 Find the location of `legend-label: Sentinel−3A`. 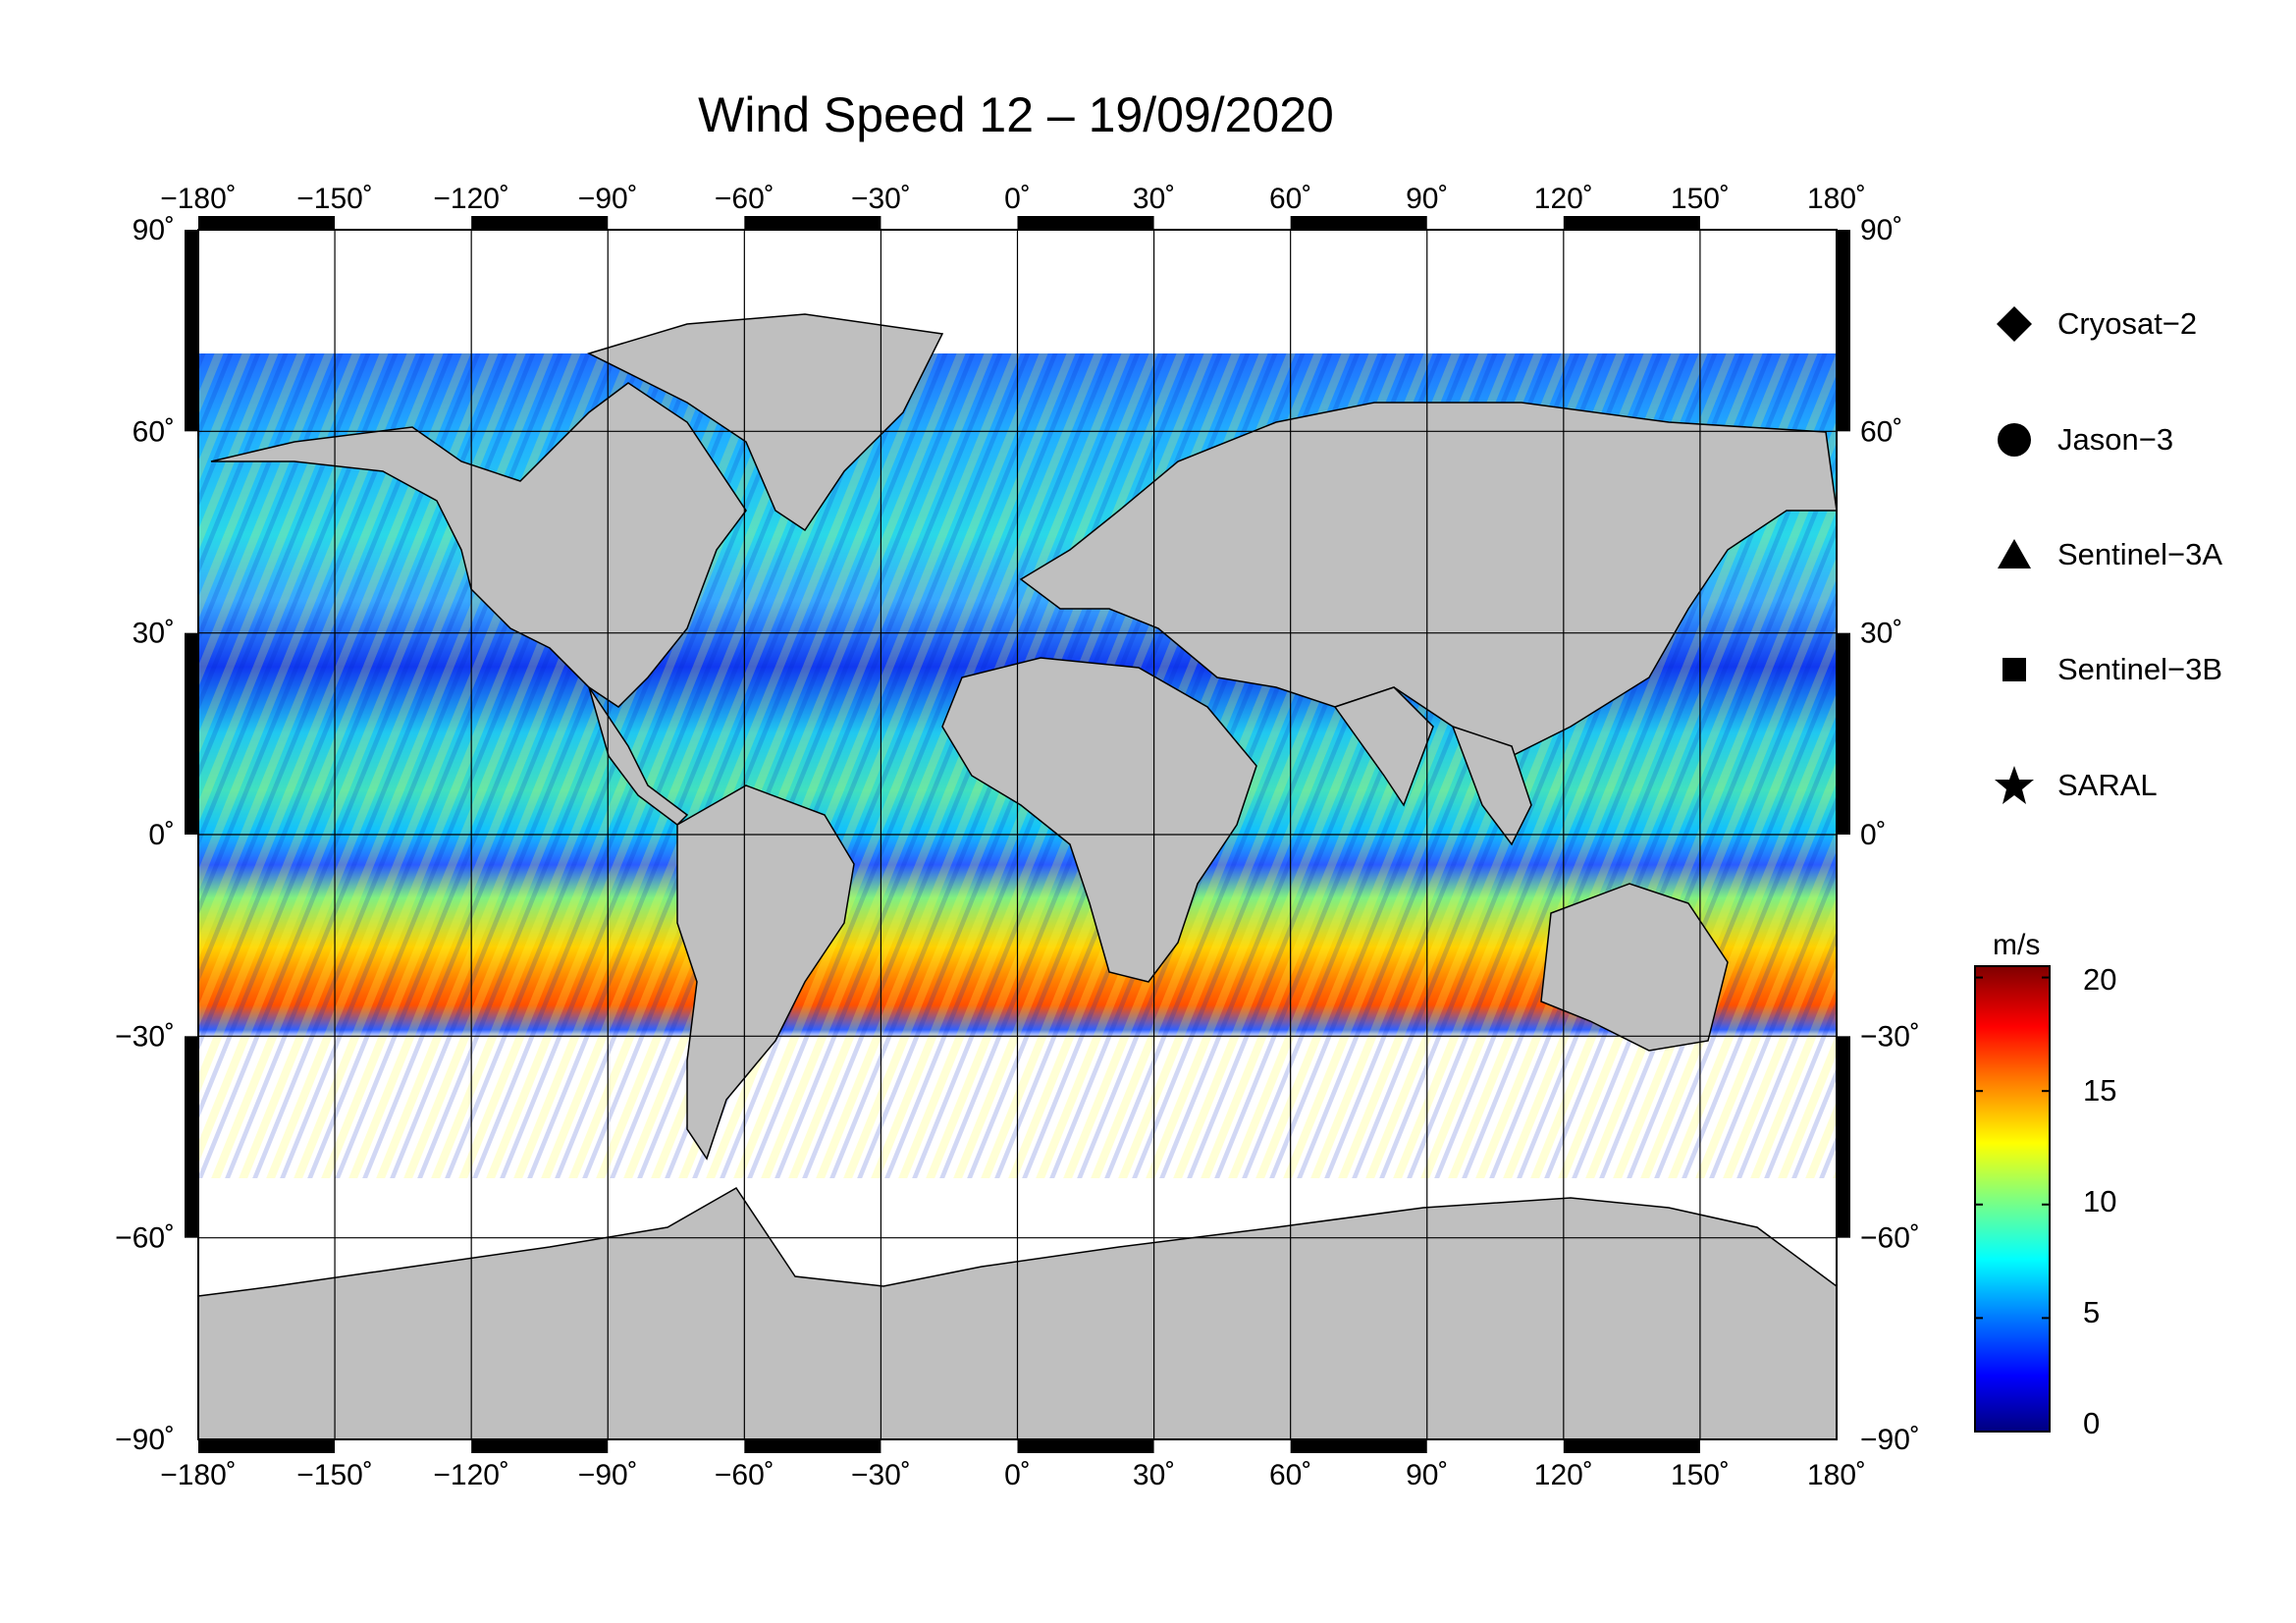

legend-label: Sentinel−3A is located at coordinates (2140, 554).